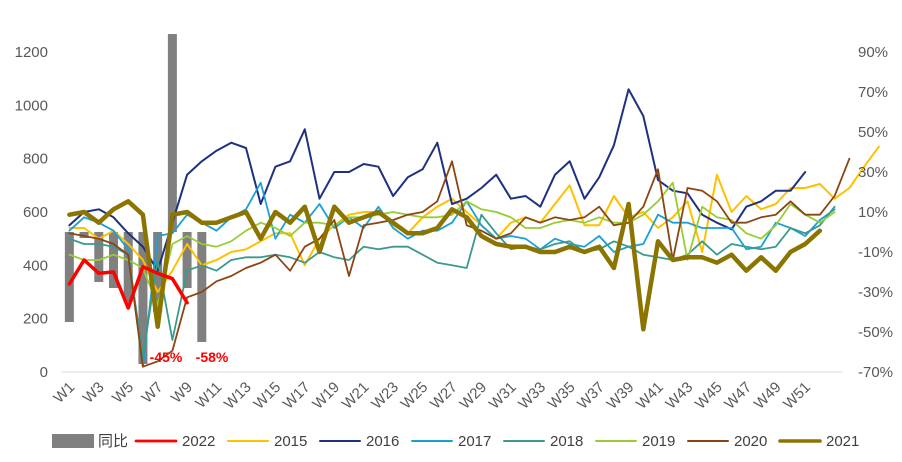 The height and width of the screenshot is (462, 902). I want to click on legend-label: 2016, so click(382, 441).